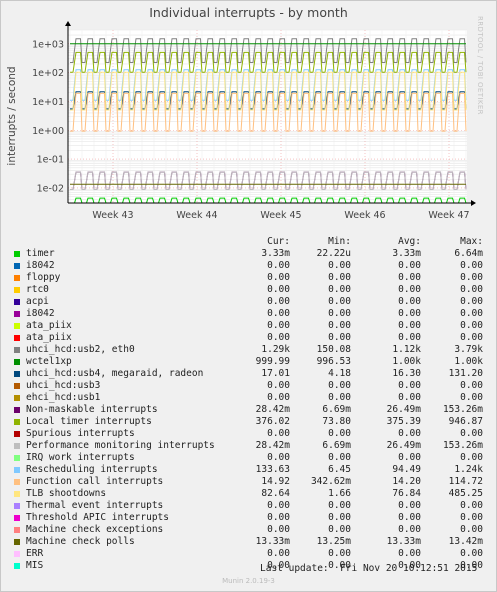 The width and height of the screenshot is (497, 592). I want to click on legend-row: ERR 0.00 0.00 0.00 0.00, so click(248, 554).